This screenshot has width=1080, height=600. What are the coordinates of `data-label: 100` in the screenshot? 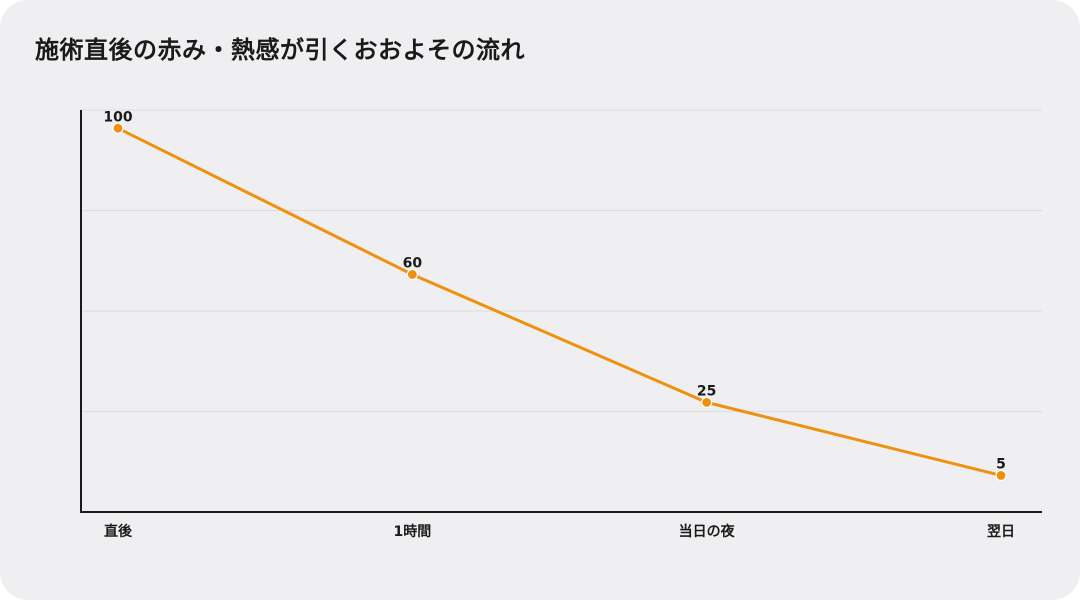 It's located at (117, 117).